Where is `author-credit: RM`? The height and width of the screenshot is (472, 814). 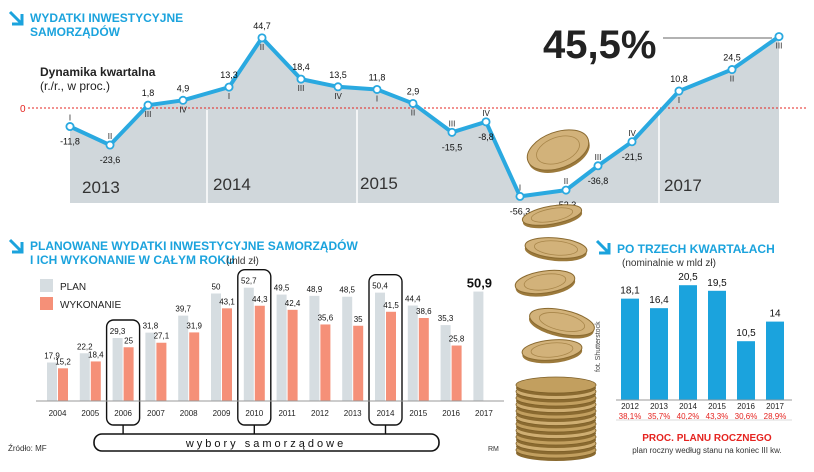 author-credit: RM is located at coordinates (493, 449).